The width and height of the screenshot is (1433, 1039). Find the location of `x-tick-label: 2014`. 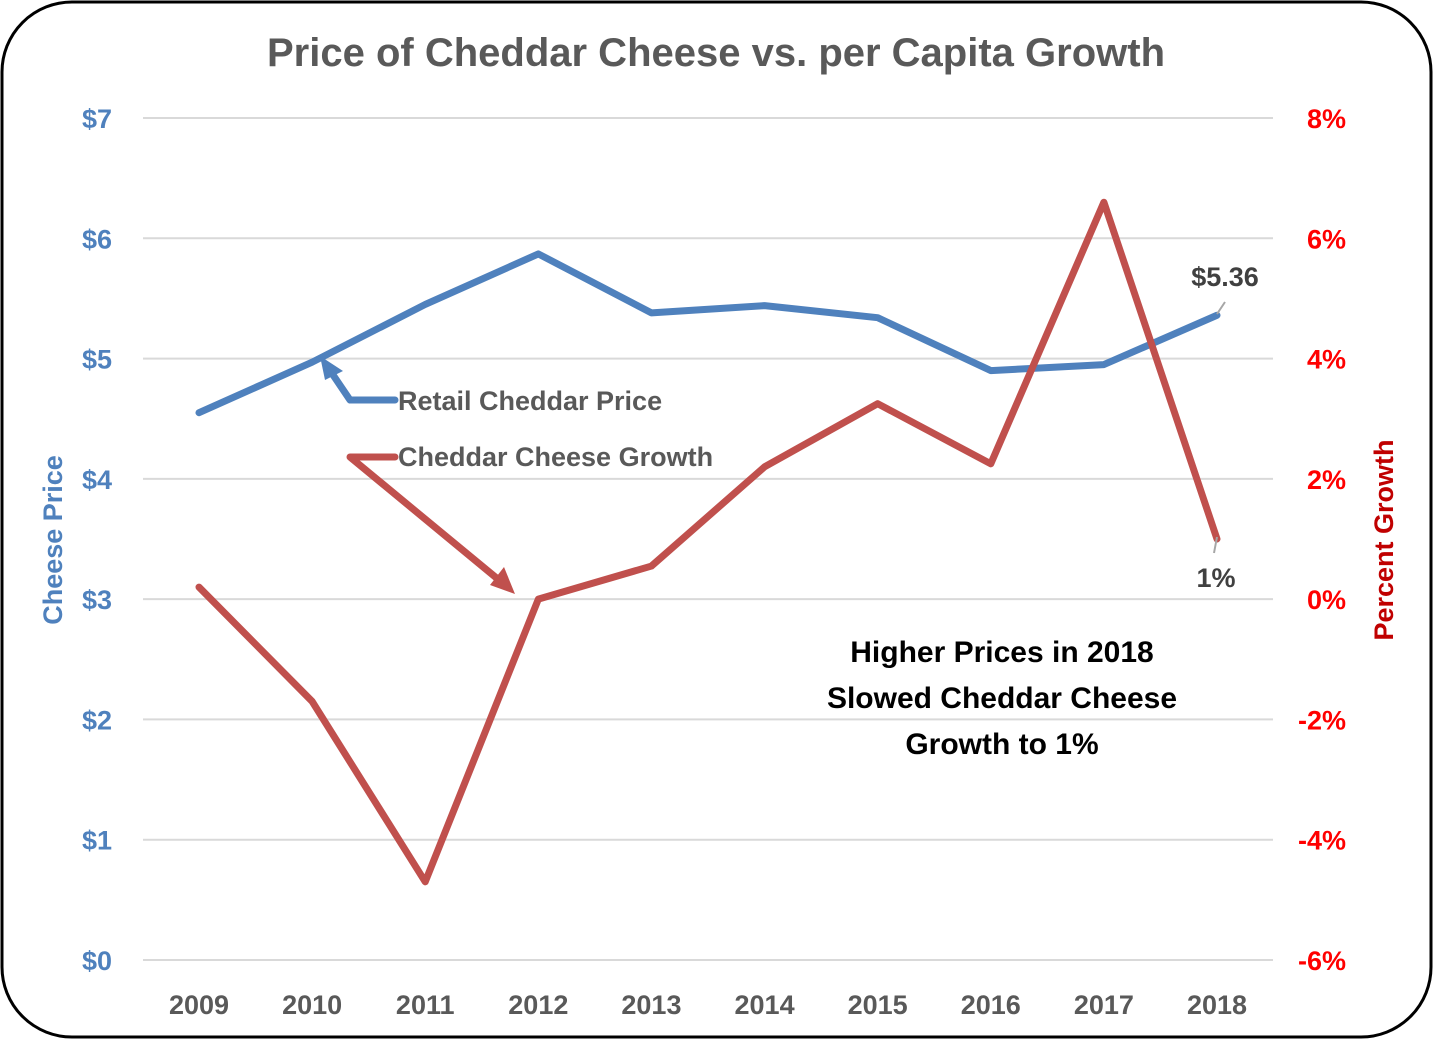

x-tick-label: 2014 is located at coordinates (765, 1005).